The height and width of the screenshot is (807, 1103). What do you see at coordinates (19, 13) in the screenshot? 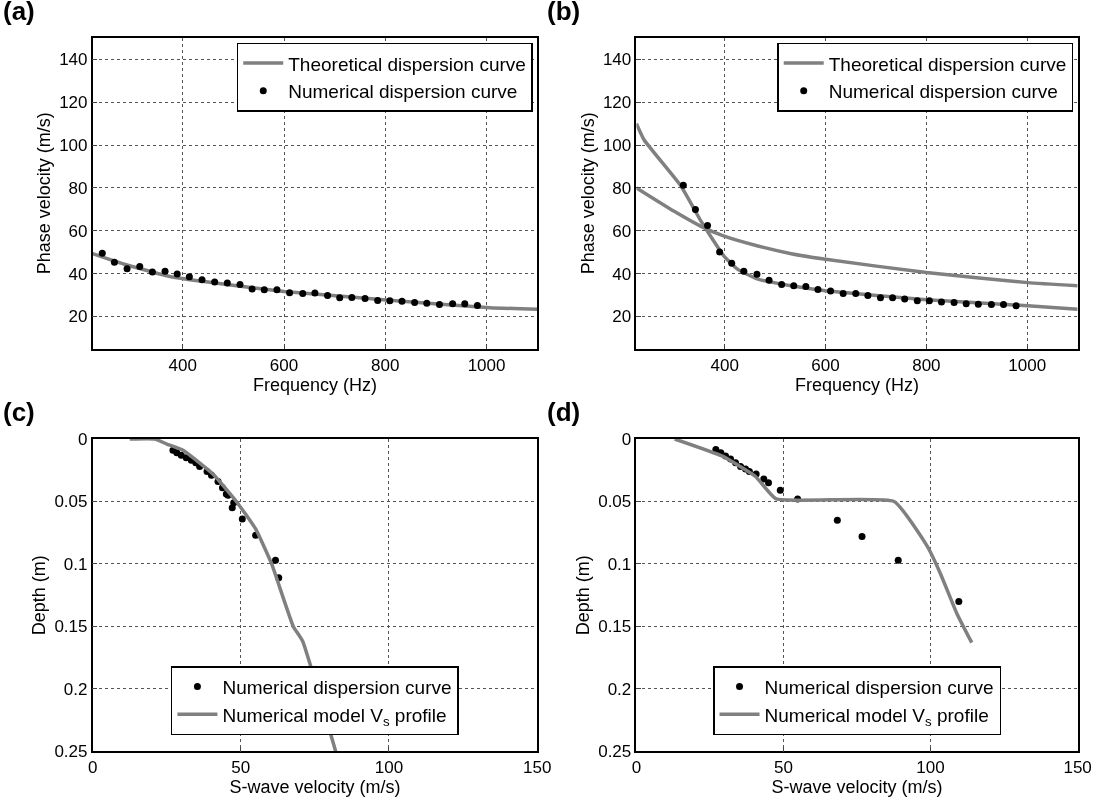
I see `chart-title: (a)` at bounding box center [19, 13].